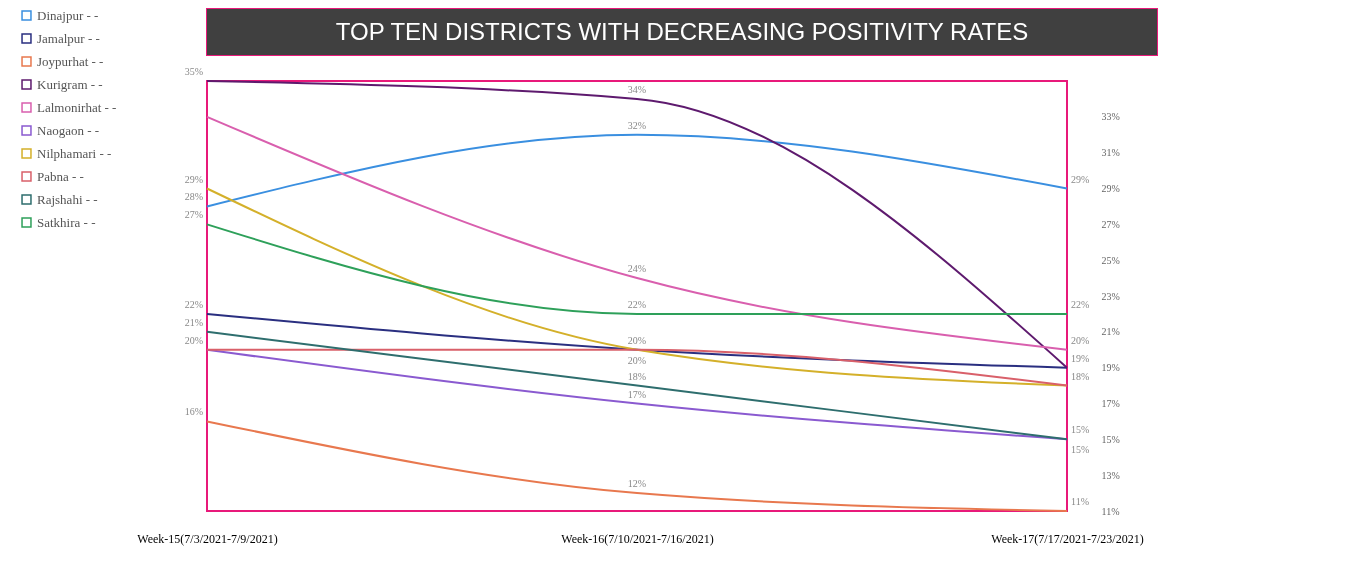  What do you see at coordinates (1110, 439) in the screenshot?
I see `y-tick-label: 15%` at bounding box center [1110, 439].